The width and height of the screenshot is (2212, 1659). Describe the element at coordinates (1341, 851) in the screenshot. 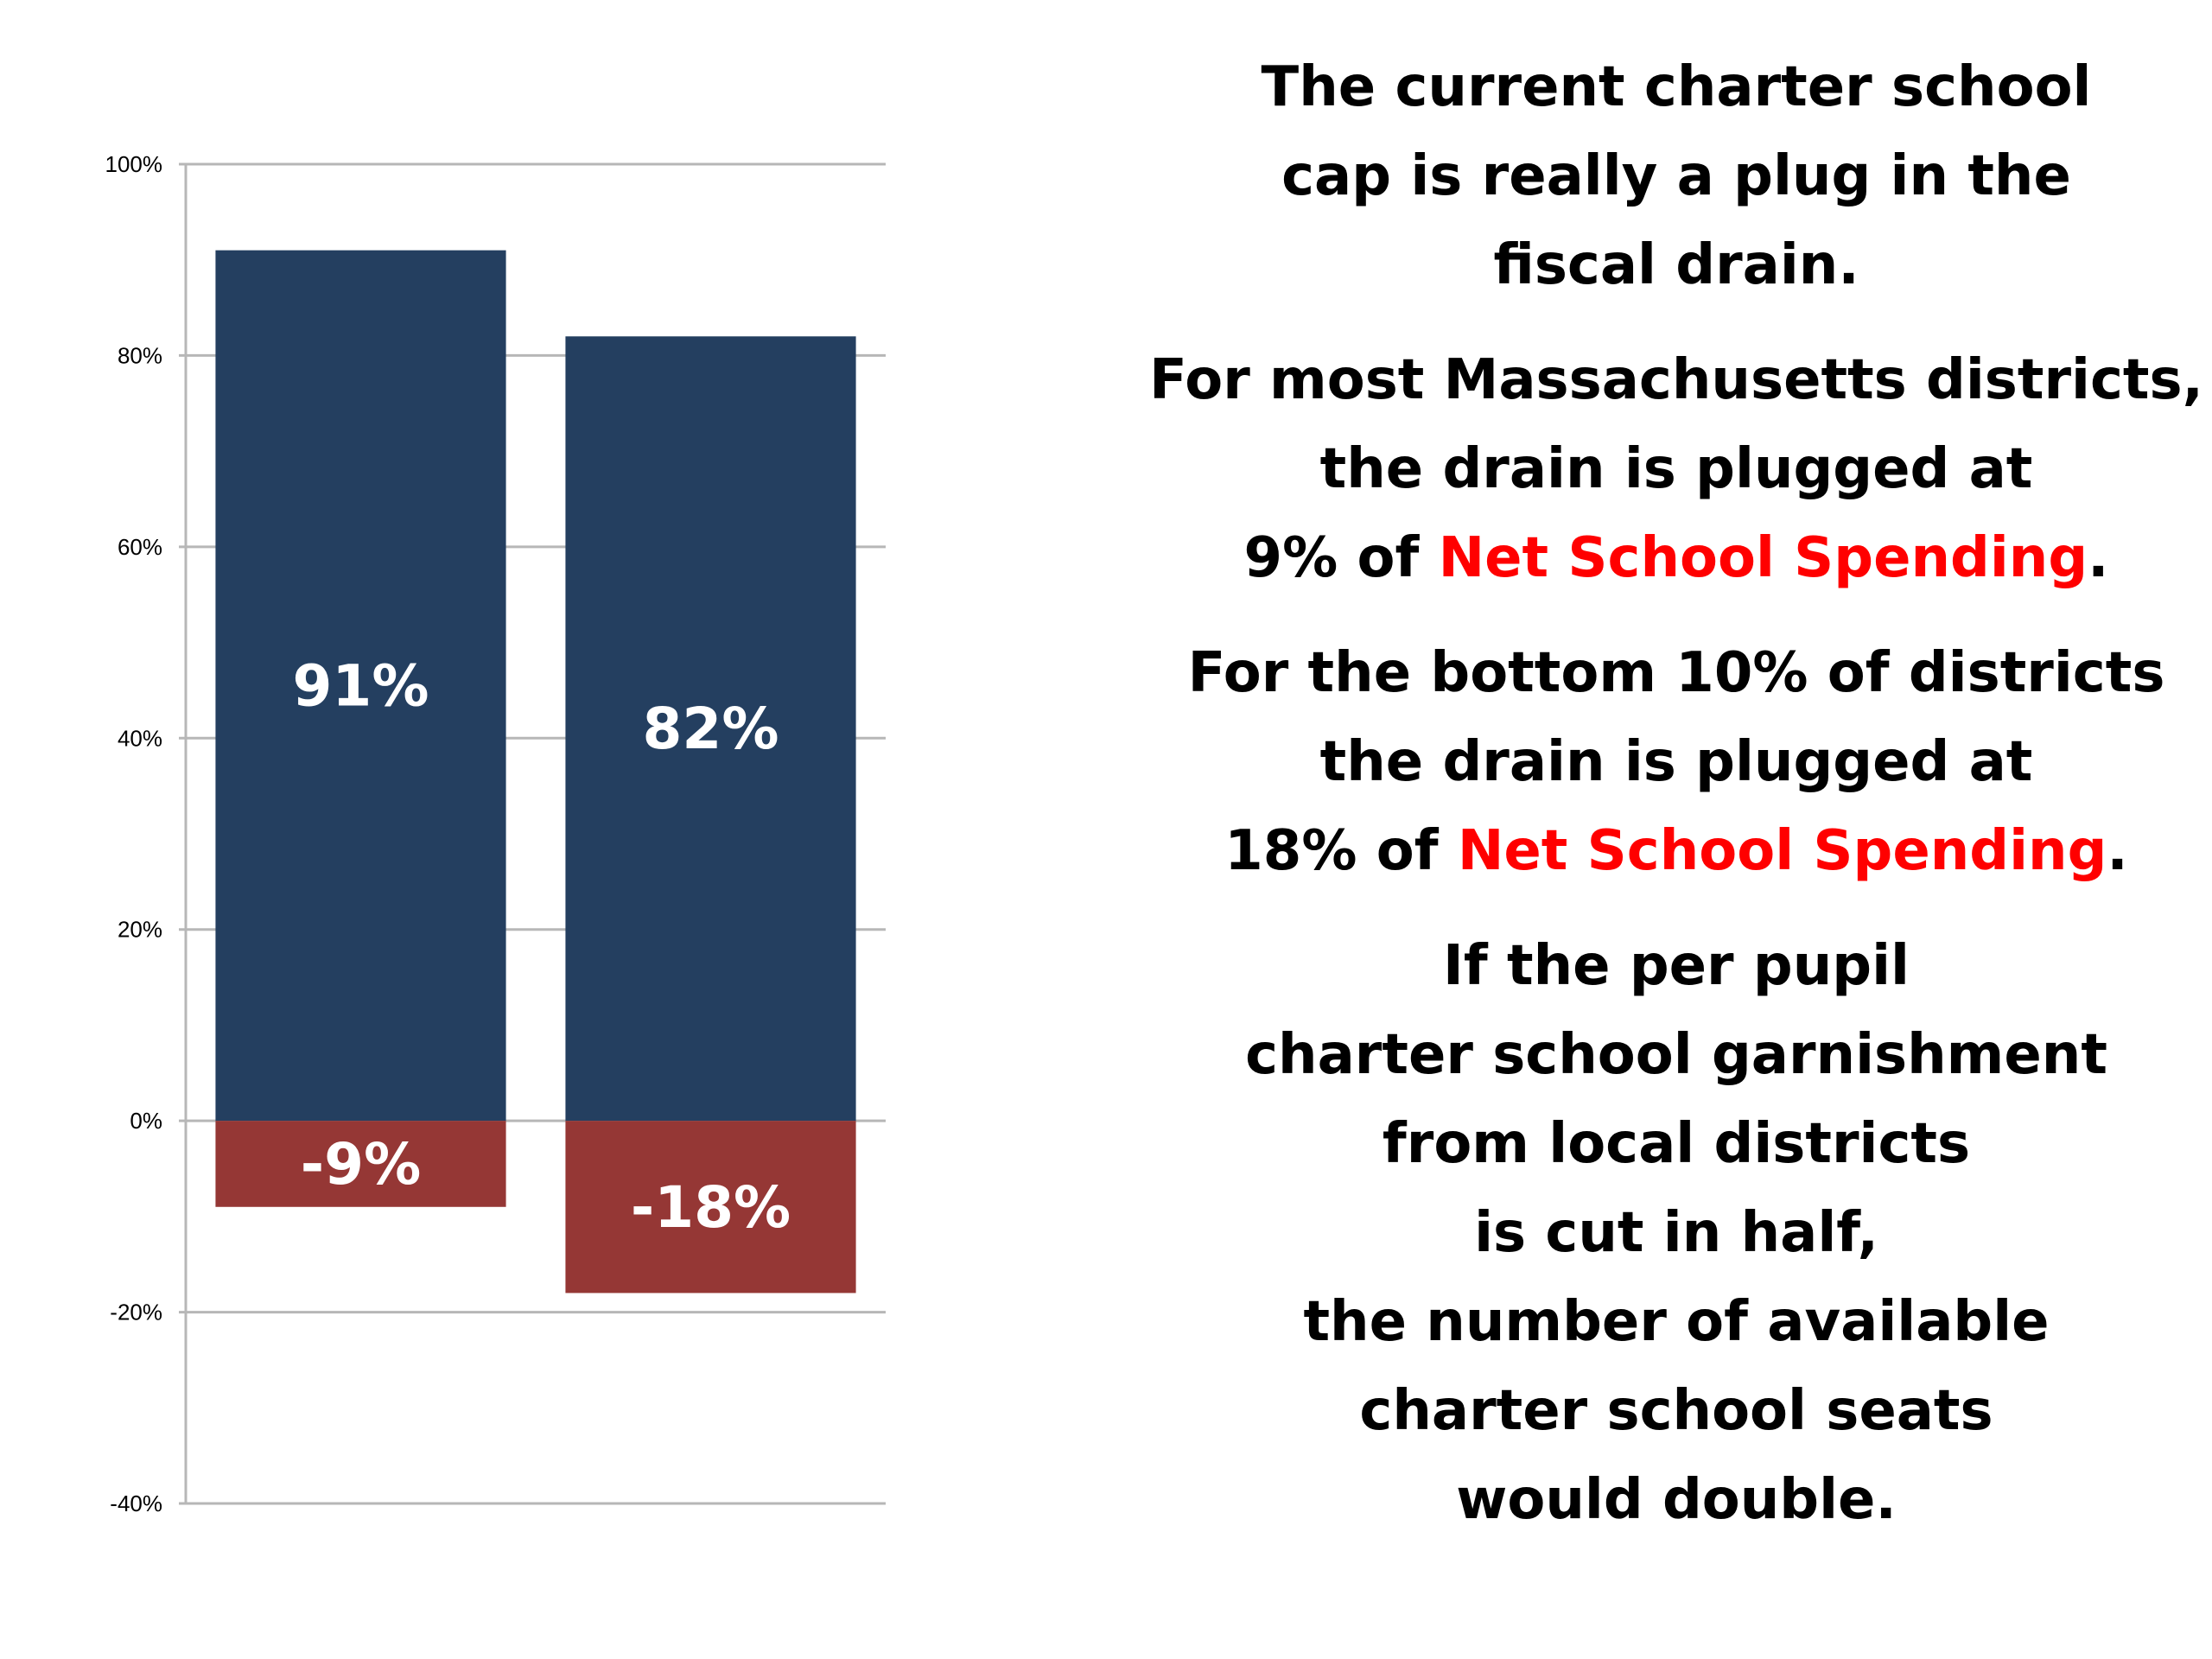

I see `plain-text: 18% of` at that location.